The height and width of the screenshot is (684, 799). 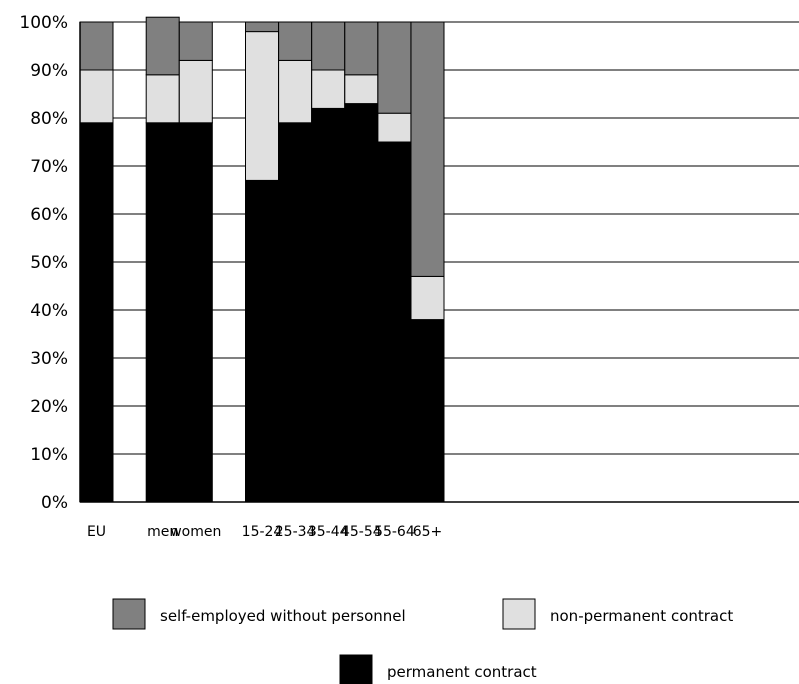 What do you see at coordinates (283, 616) in the screenshot?
I see `legend-label: self-employed without personnel` at bounding box center [283, 616].